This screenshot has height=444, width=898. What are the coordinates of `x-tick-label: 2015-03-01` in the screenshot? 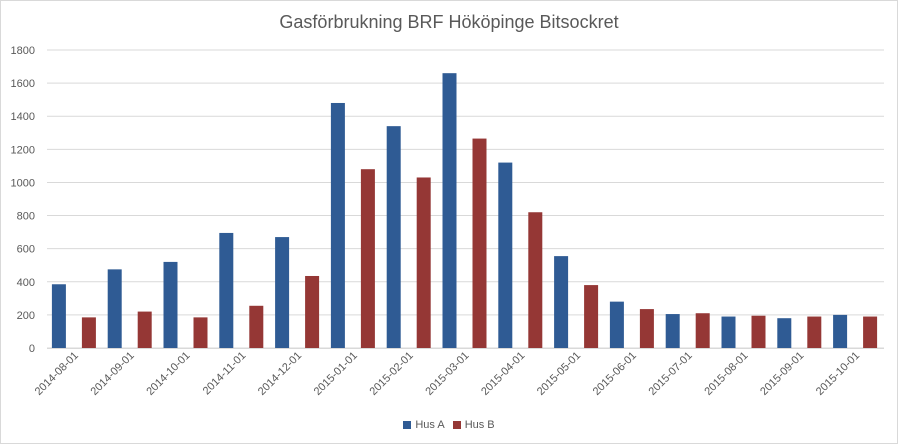 It's located at (447, 374).